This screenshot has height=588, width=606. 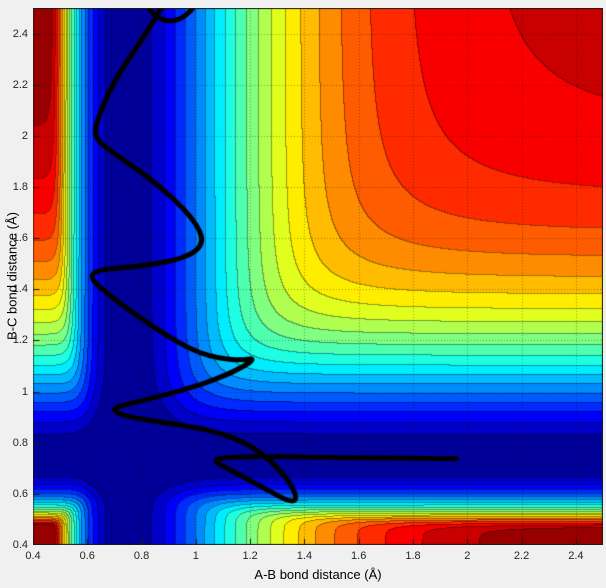 What do you see at coordinates (33, 556) in the screenshot?
I see `x-tick-label: 0.4` at bounding box center [33, 556].